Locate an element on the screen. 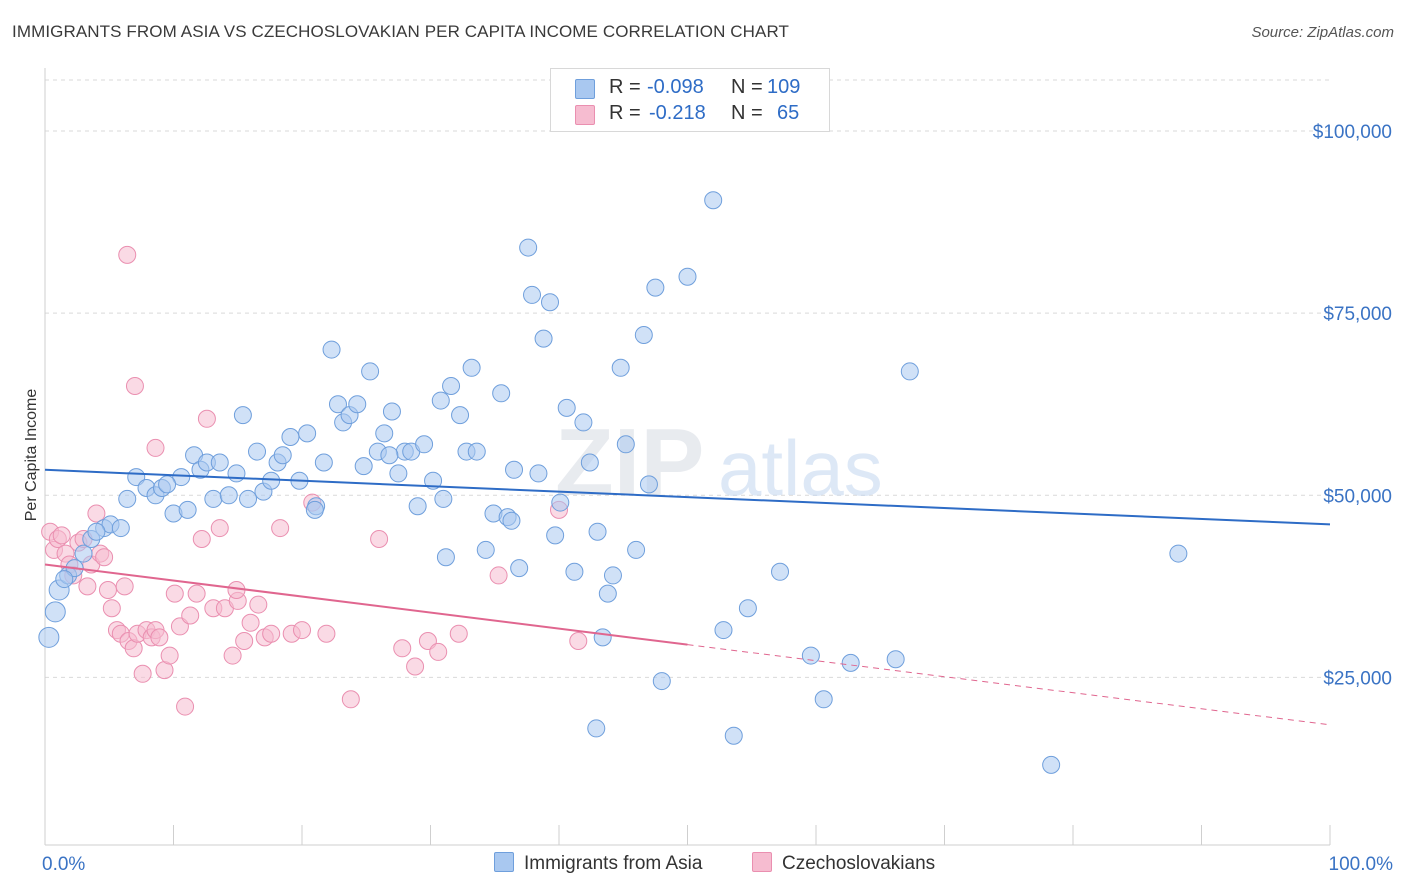 This screenshot has width=1406, height=892. legend-r-label: R = is located at coordinates (625, 113).